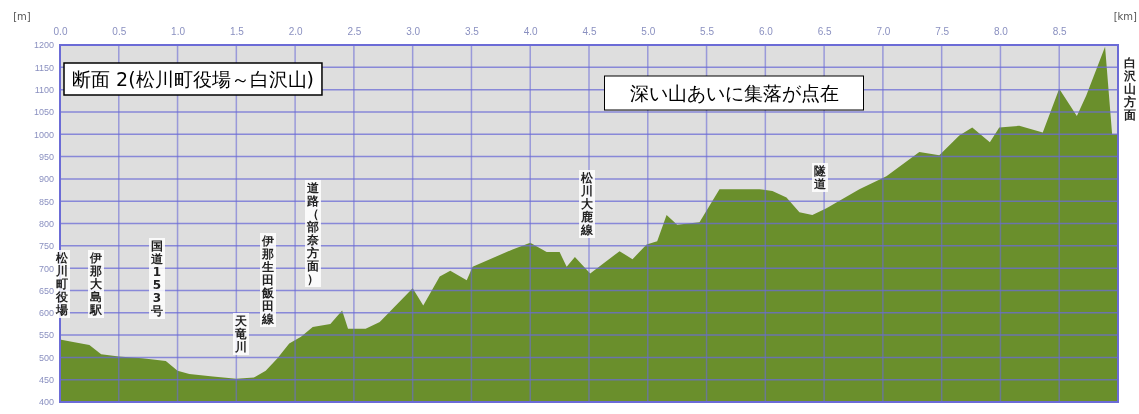 Image resolution: width=1139 pixels, height=414 pixels. Describe the element at coordinates (820, 177) in the screenshot. I see `annotation: 隧道` at that location.